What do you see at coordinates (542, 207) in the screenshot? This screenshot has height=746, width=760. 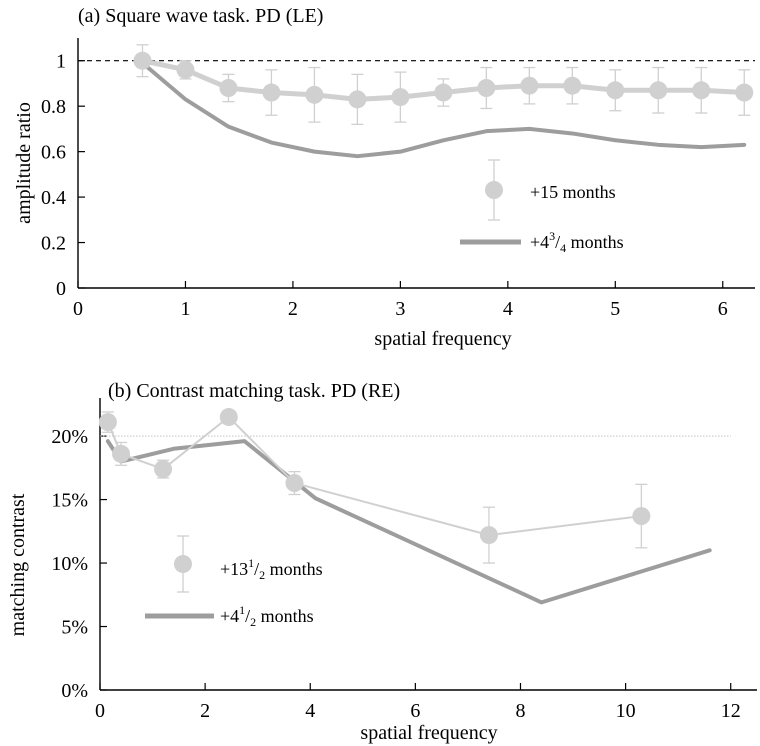 I see `panel-a-legend: +15 months +43/4 months` at bounding box center [542, 207].